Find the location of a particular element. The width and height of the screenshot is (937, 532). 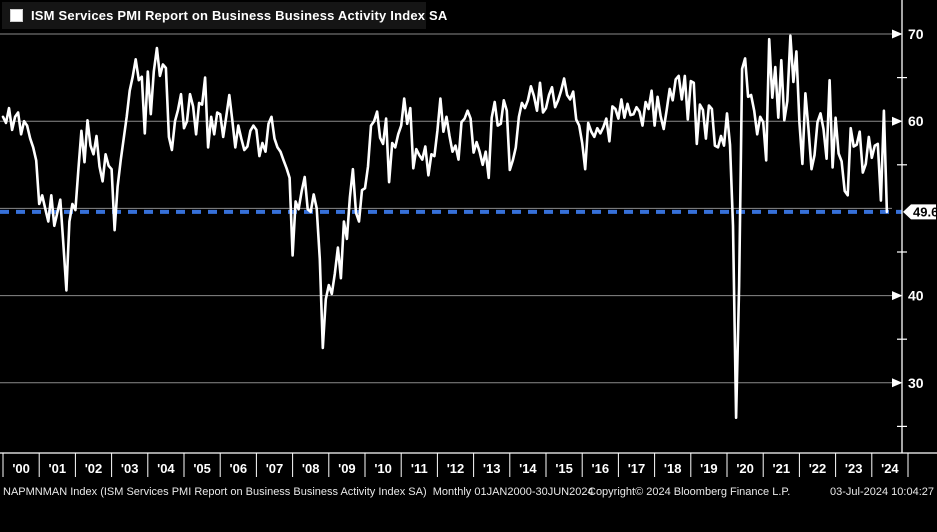

x-label-2007: '07 is located at coordinates (275, 468).